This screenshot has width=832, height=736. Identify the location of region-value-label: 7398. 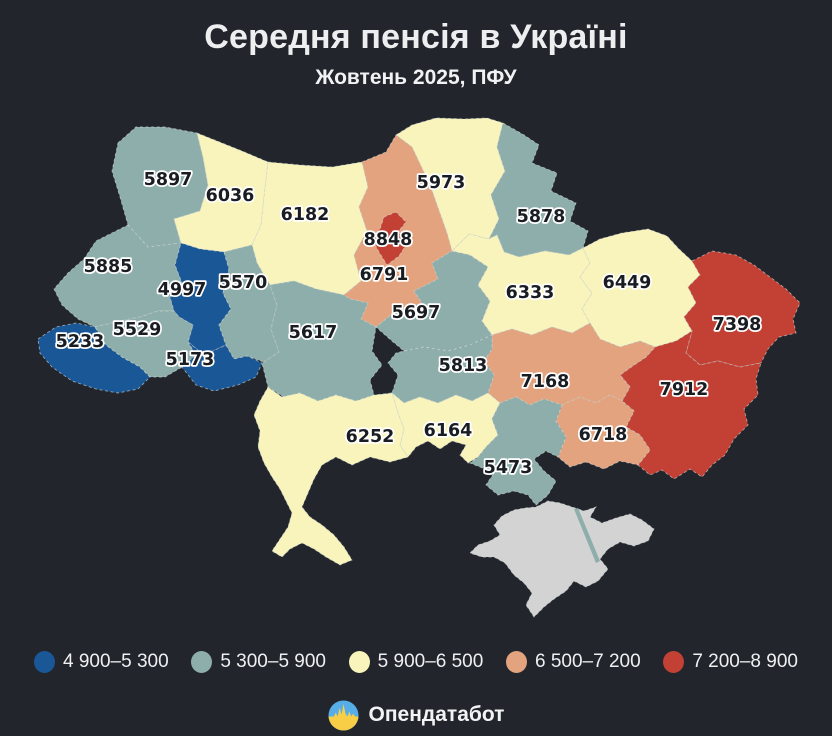
(737, 325).